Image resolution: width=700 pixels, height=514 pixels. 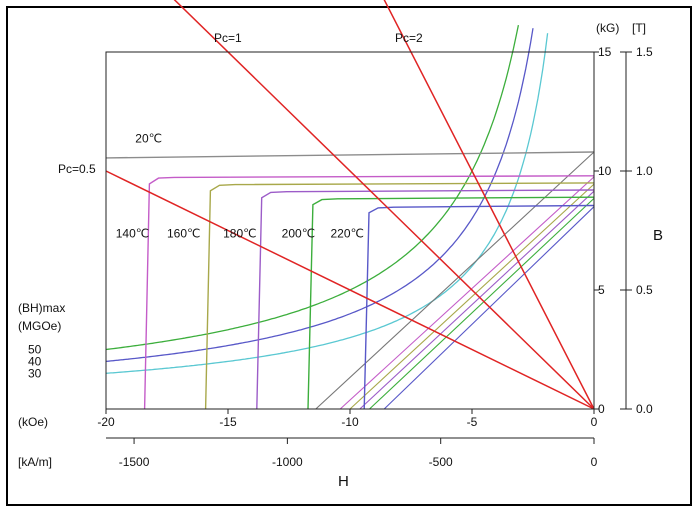 I want to click on x-tick-label-koe-0: -20, so click(x=106, y=422).